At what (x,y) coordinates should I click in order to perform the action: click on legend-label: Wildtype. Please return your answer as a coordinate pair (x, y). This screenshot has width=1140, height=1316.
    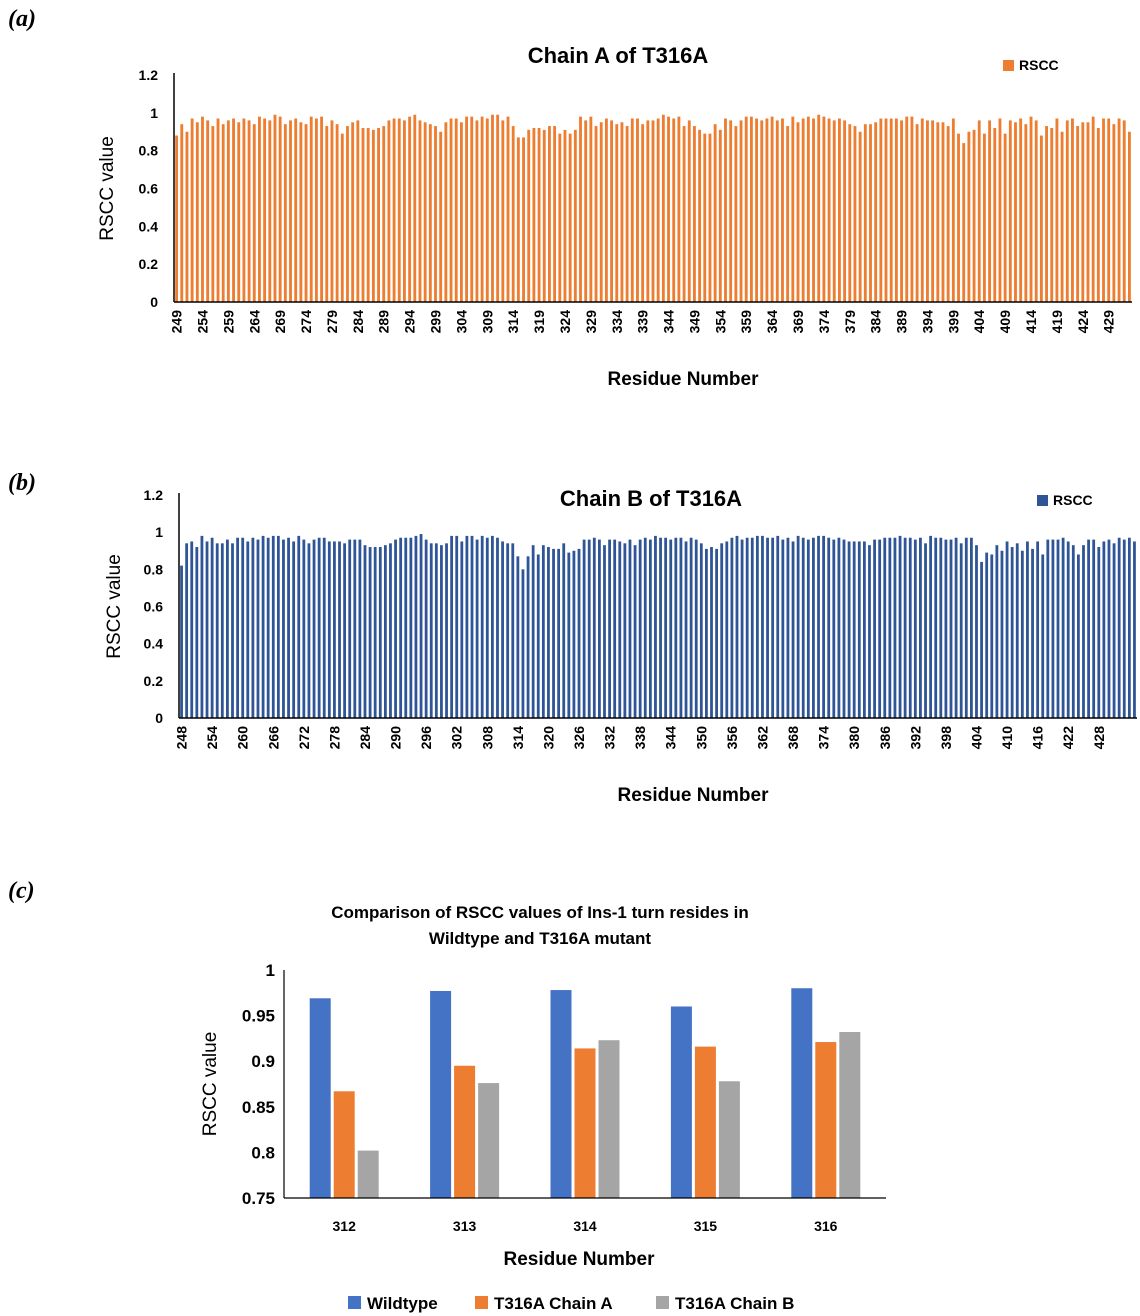
    Looking at the image, I should click on (402, 1303).